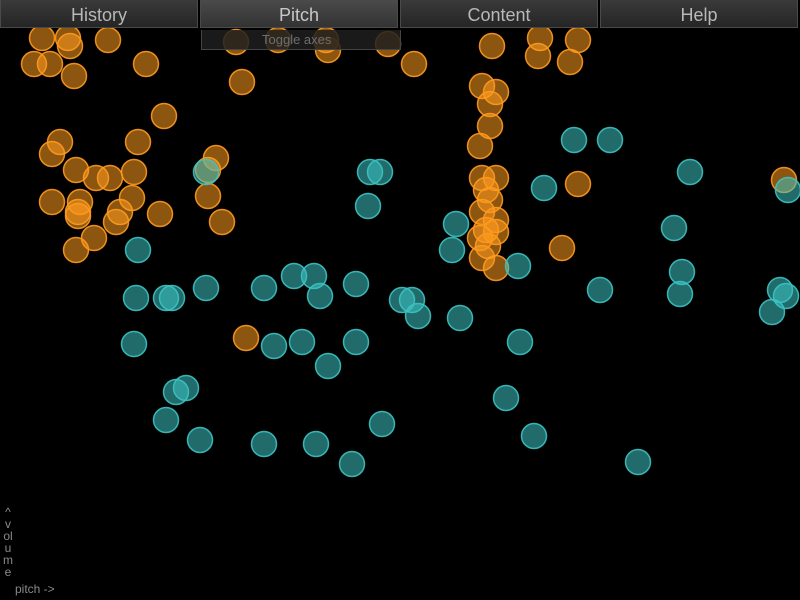  What do you see at coordinates (35, 589) in the screenshot?
I see `pitch-axis-label: pitch ->` at bounding box center [35, 589].